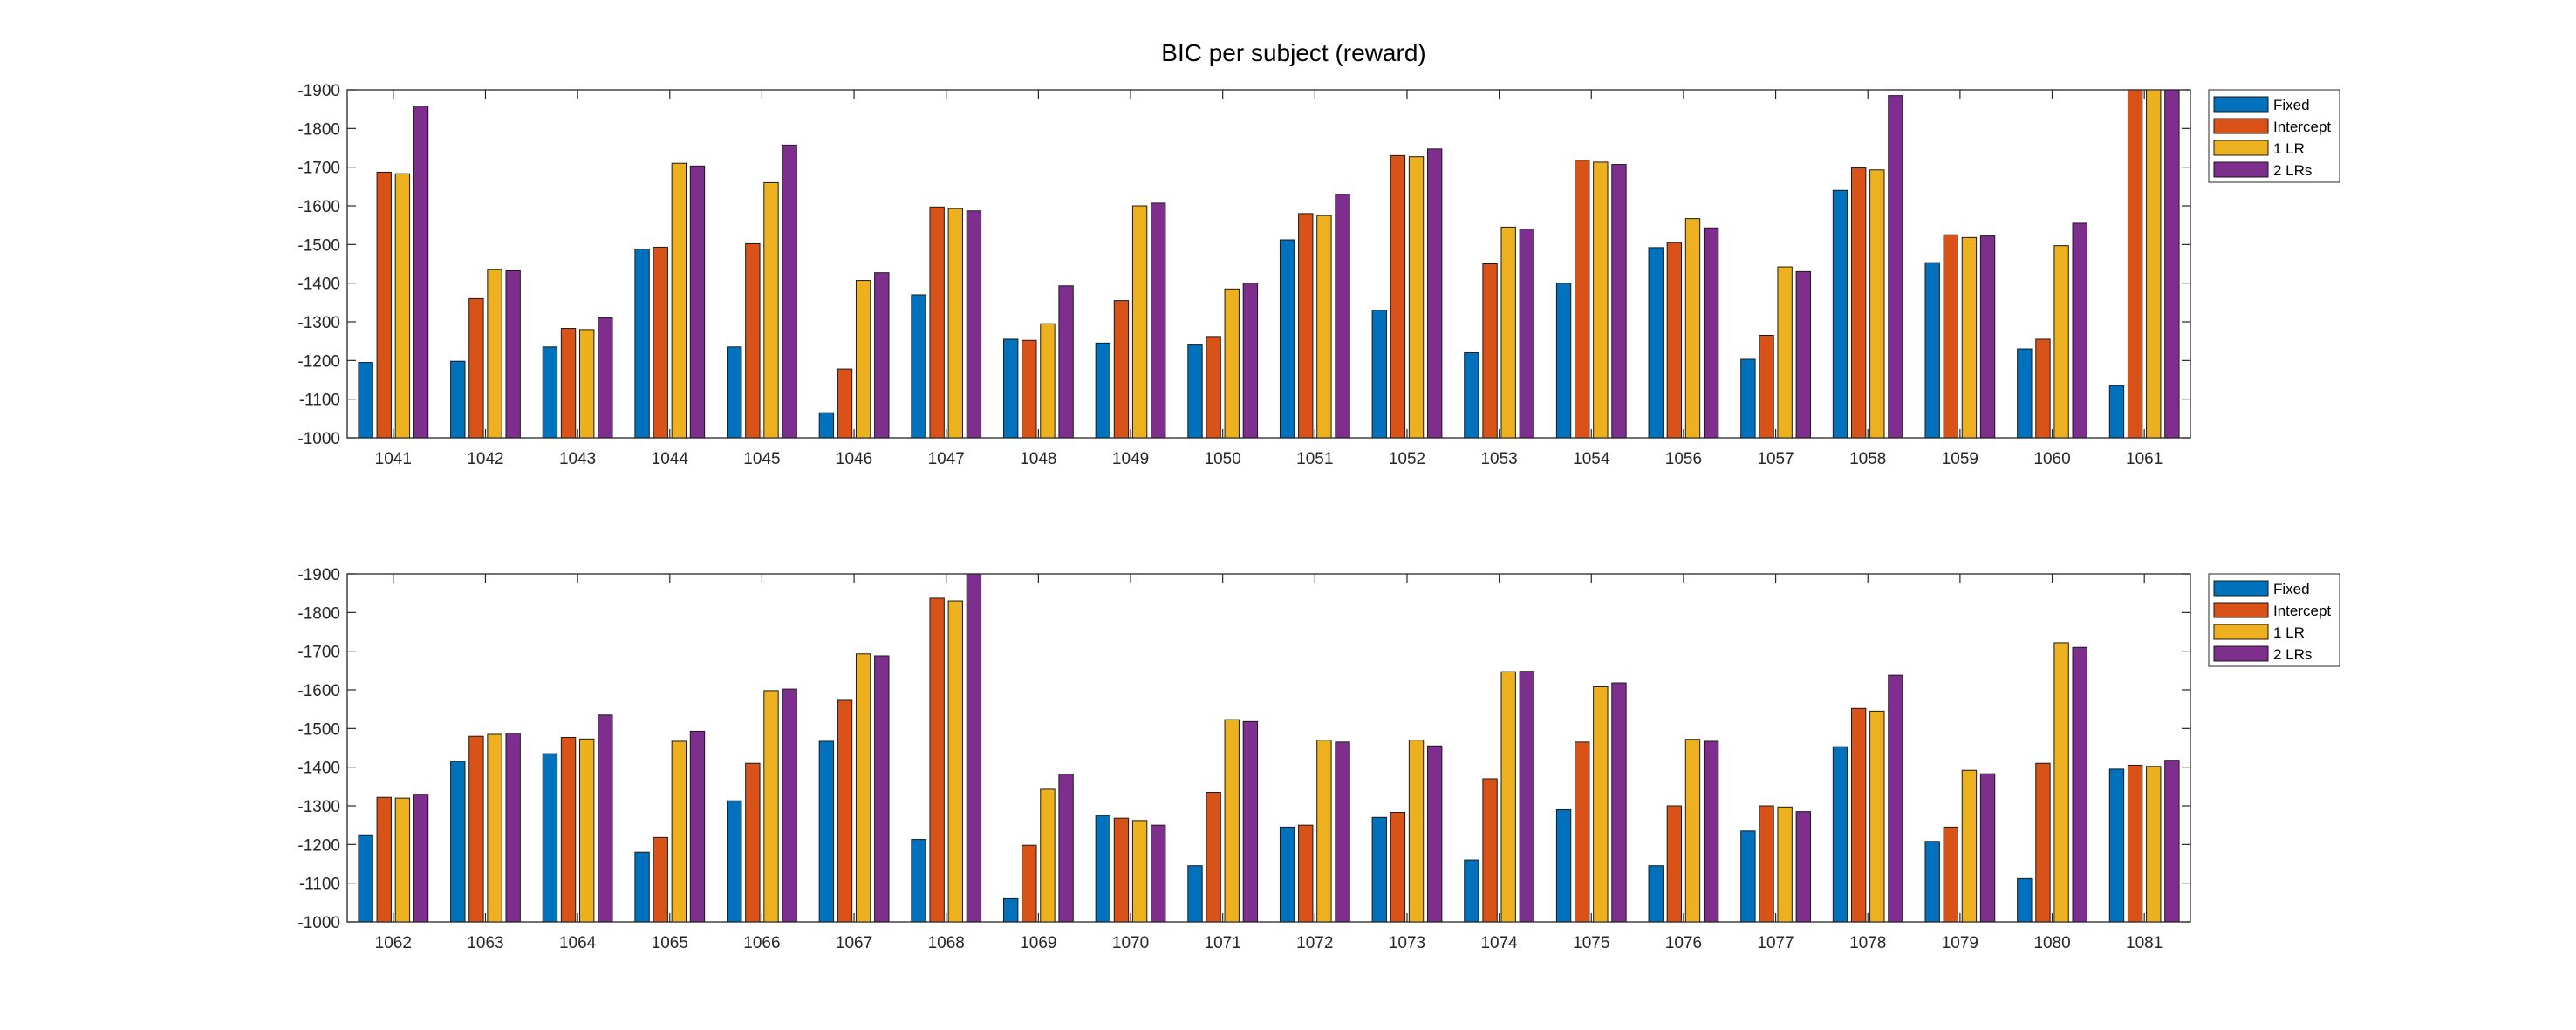  What do you see at coordinates (1314, 459) in the screenshot?
I see `x-tick-label: 1051` at bounding box center [1314, 459].